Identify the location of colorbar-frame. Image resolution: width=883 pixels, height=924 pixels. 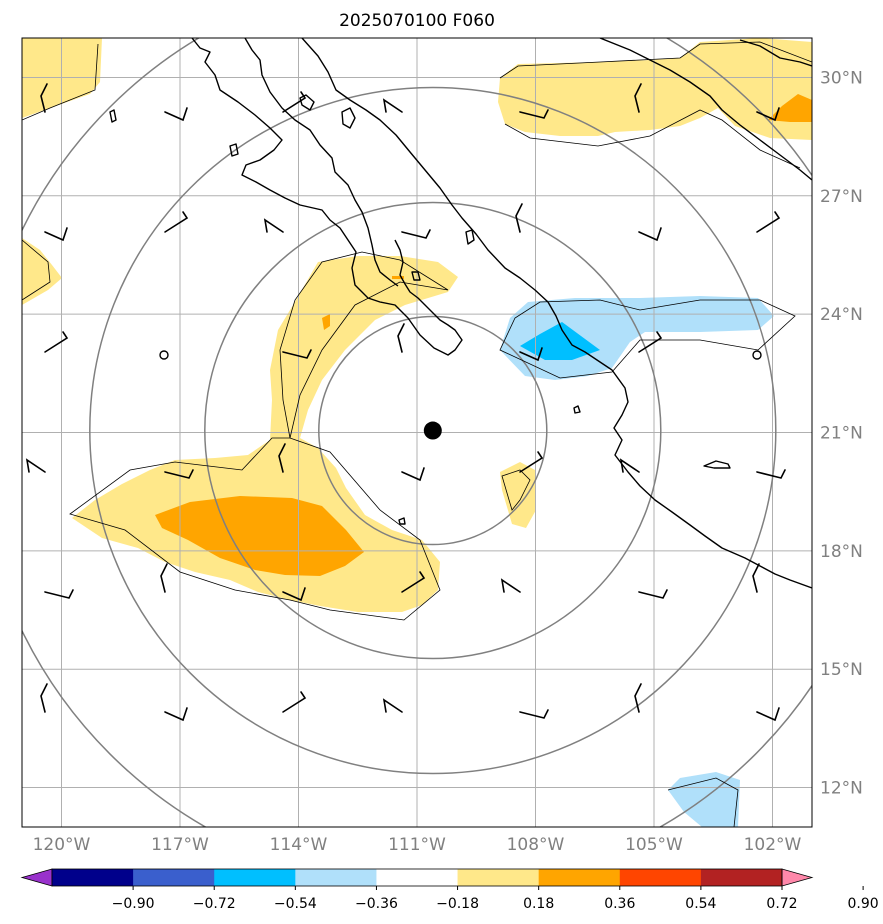
(417, 877).